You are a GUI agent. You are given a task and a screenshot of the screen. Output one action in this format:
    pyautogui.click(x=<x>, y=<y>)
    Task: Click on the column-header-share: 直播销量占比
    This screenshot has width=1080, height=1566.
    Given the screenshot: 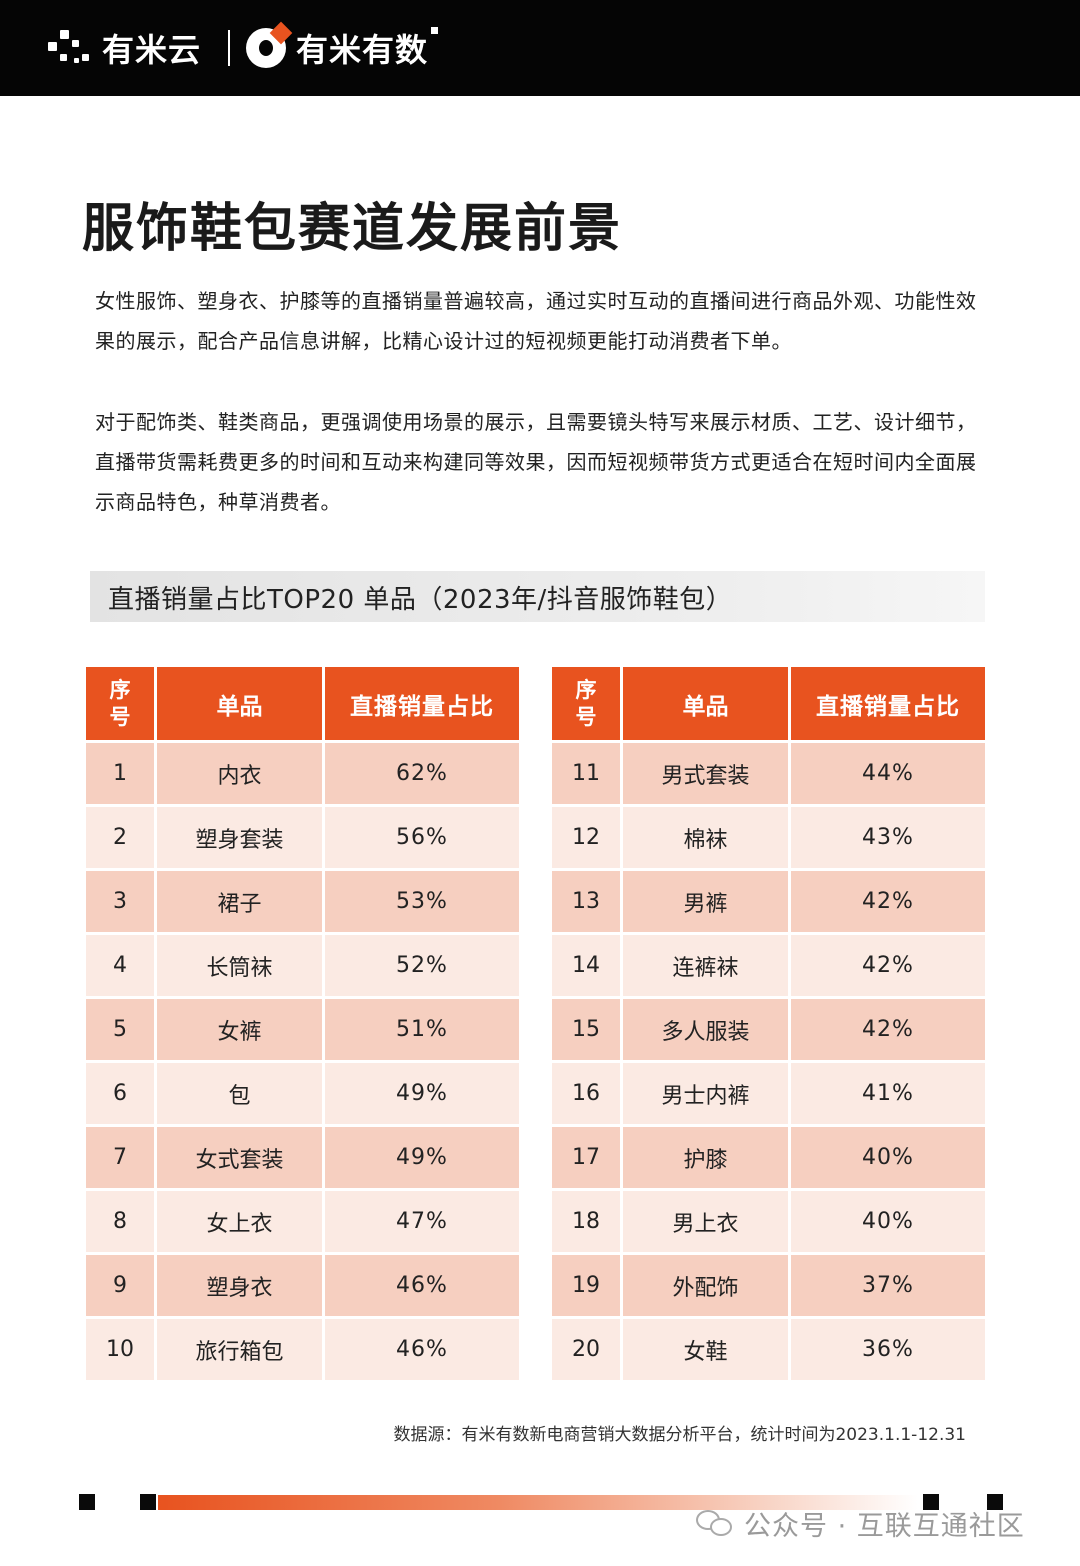 What is the action you would take?
    pyautogui.click(x=422, y=703)
    